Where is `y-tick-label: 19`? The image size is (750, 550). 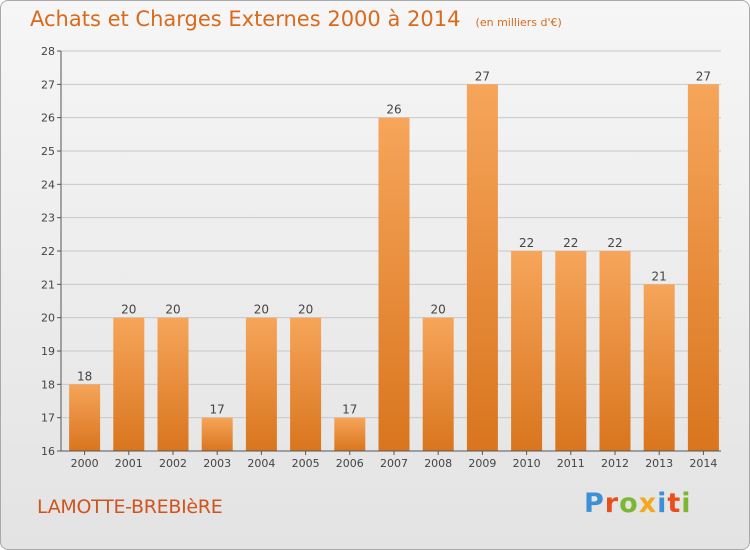 y-tick-label: 19 is located at coordinates (48, 351).